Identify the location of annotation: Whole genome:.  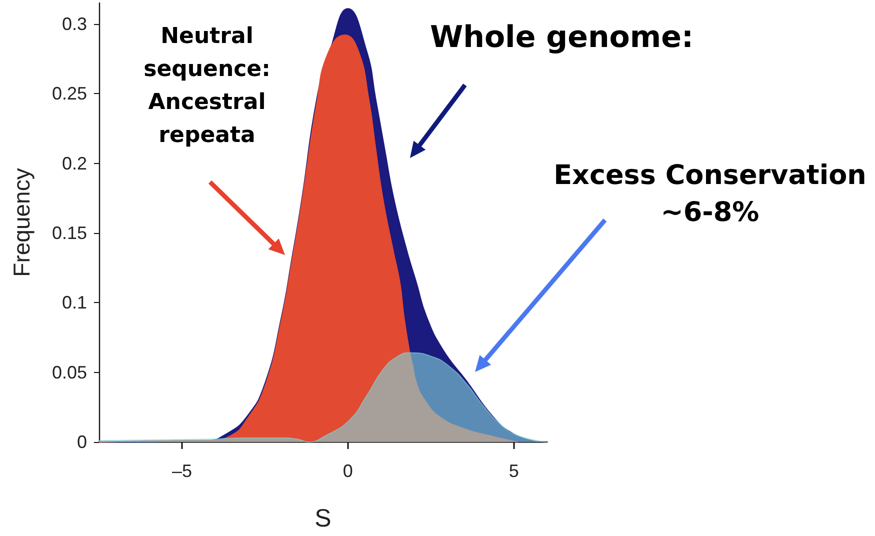
(562, 38).